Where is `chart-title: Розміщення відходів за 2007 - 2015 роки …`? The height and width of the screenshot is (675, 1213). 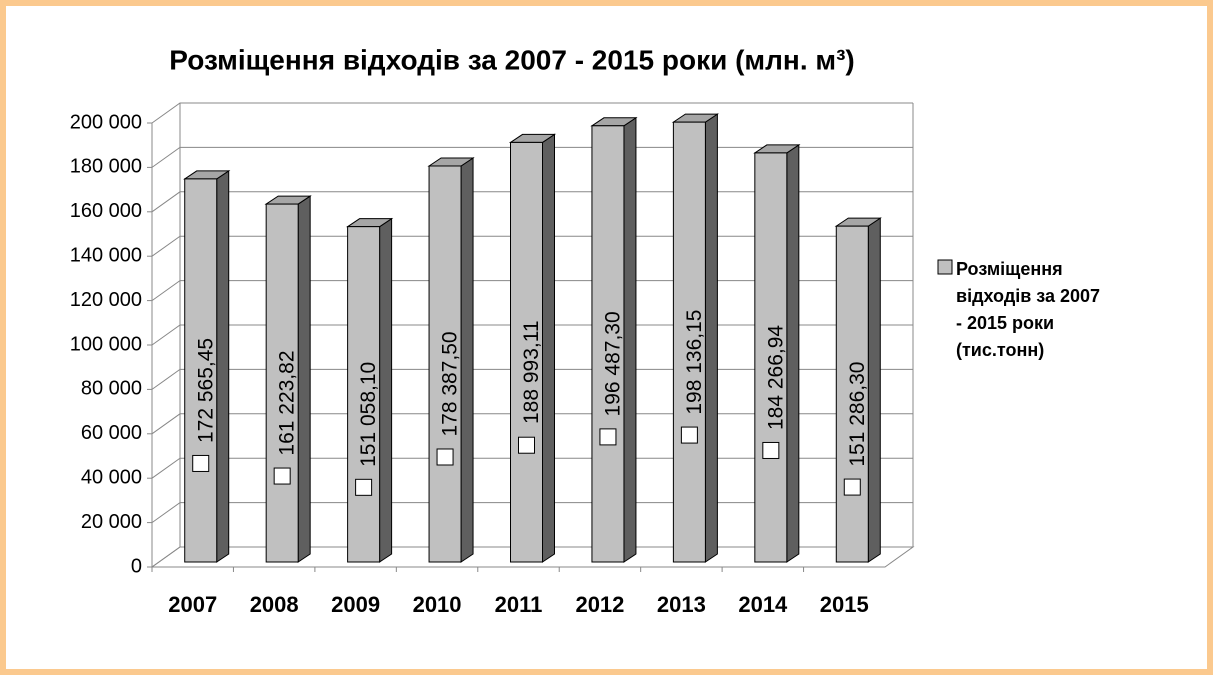
chart-title: Розміщення відходів за 2007 - 2015 роки … is located at coordinates (512, 59).